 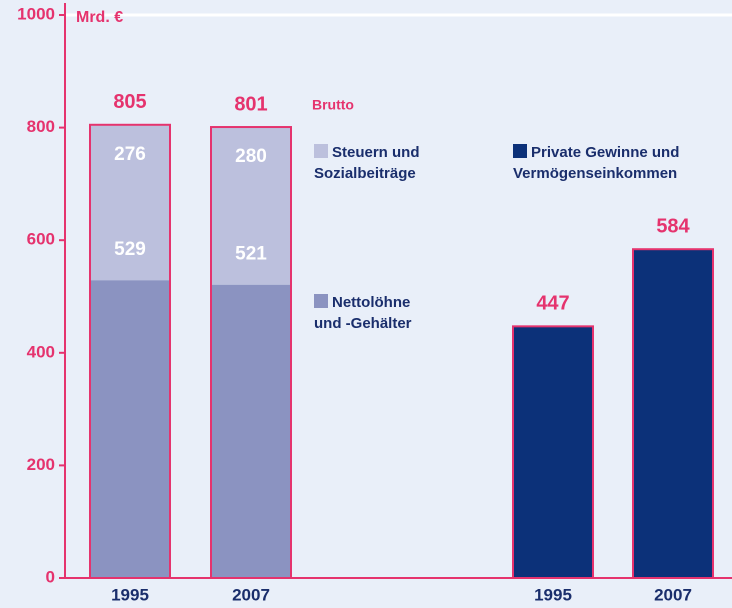 What do you see at coordinates (333, 105) in the screenshot?
I see `totals-name: Brutto` at bounding box center [333, 105].